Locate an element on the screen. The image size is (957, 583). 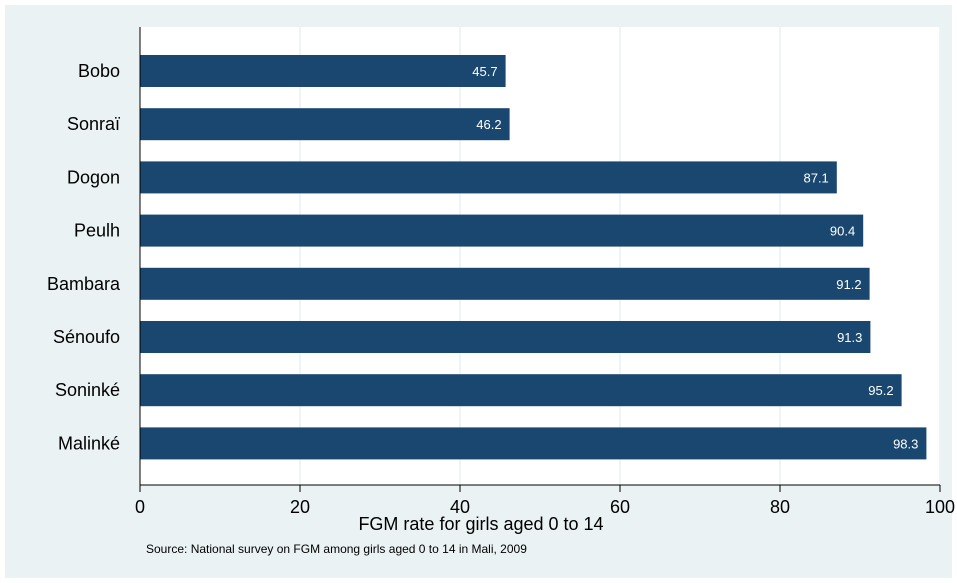
bar-value-label: 98.3 is located at coordinates (905, 443).